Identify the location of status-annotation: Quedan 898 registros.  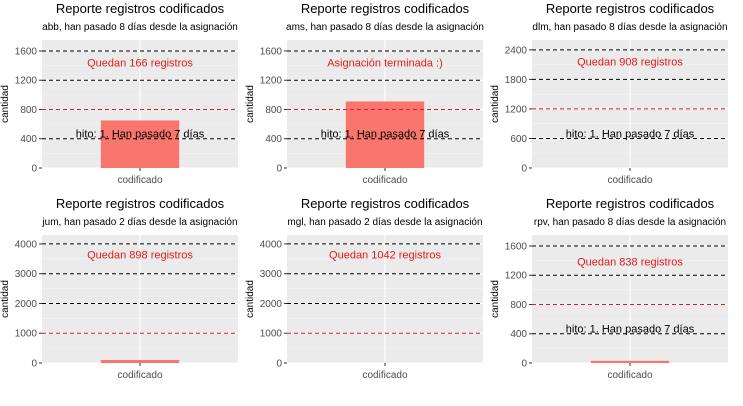
(140, 255).